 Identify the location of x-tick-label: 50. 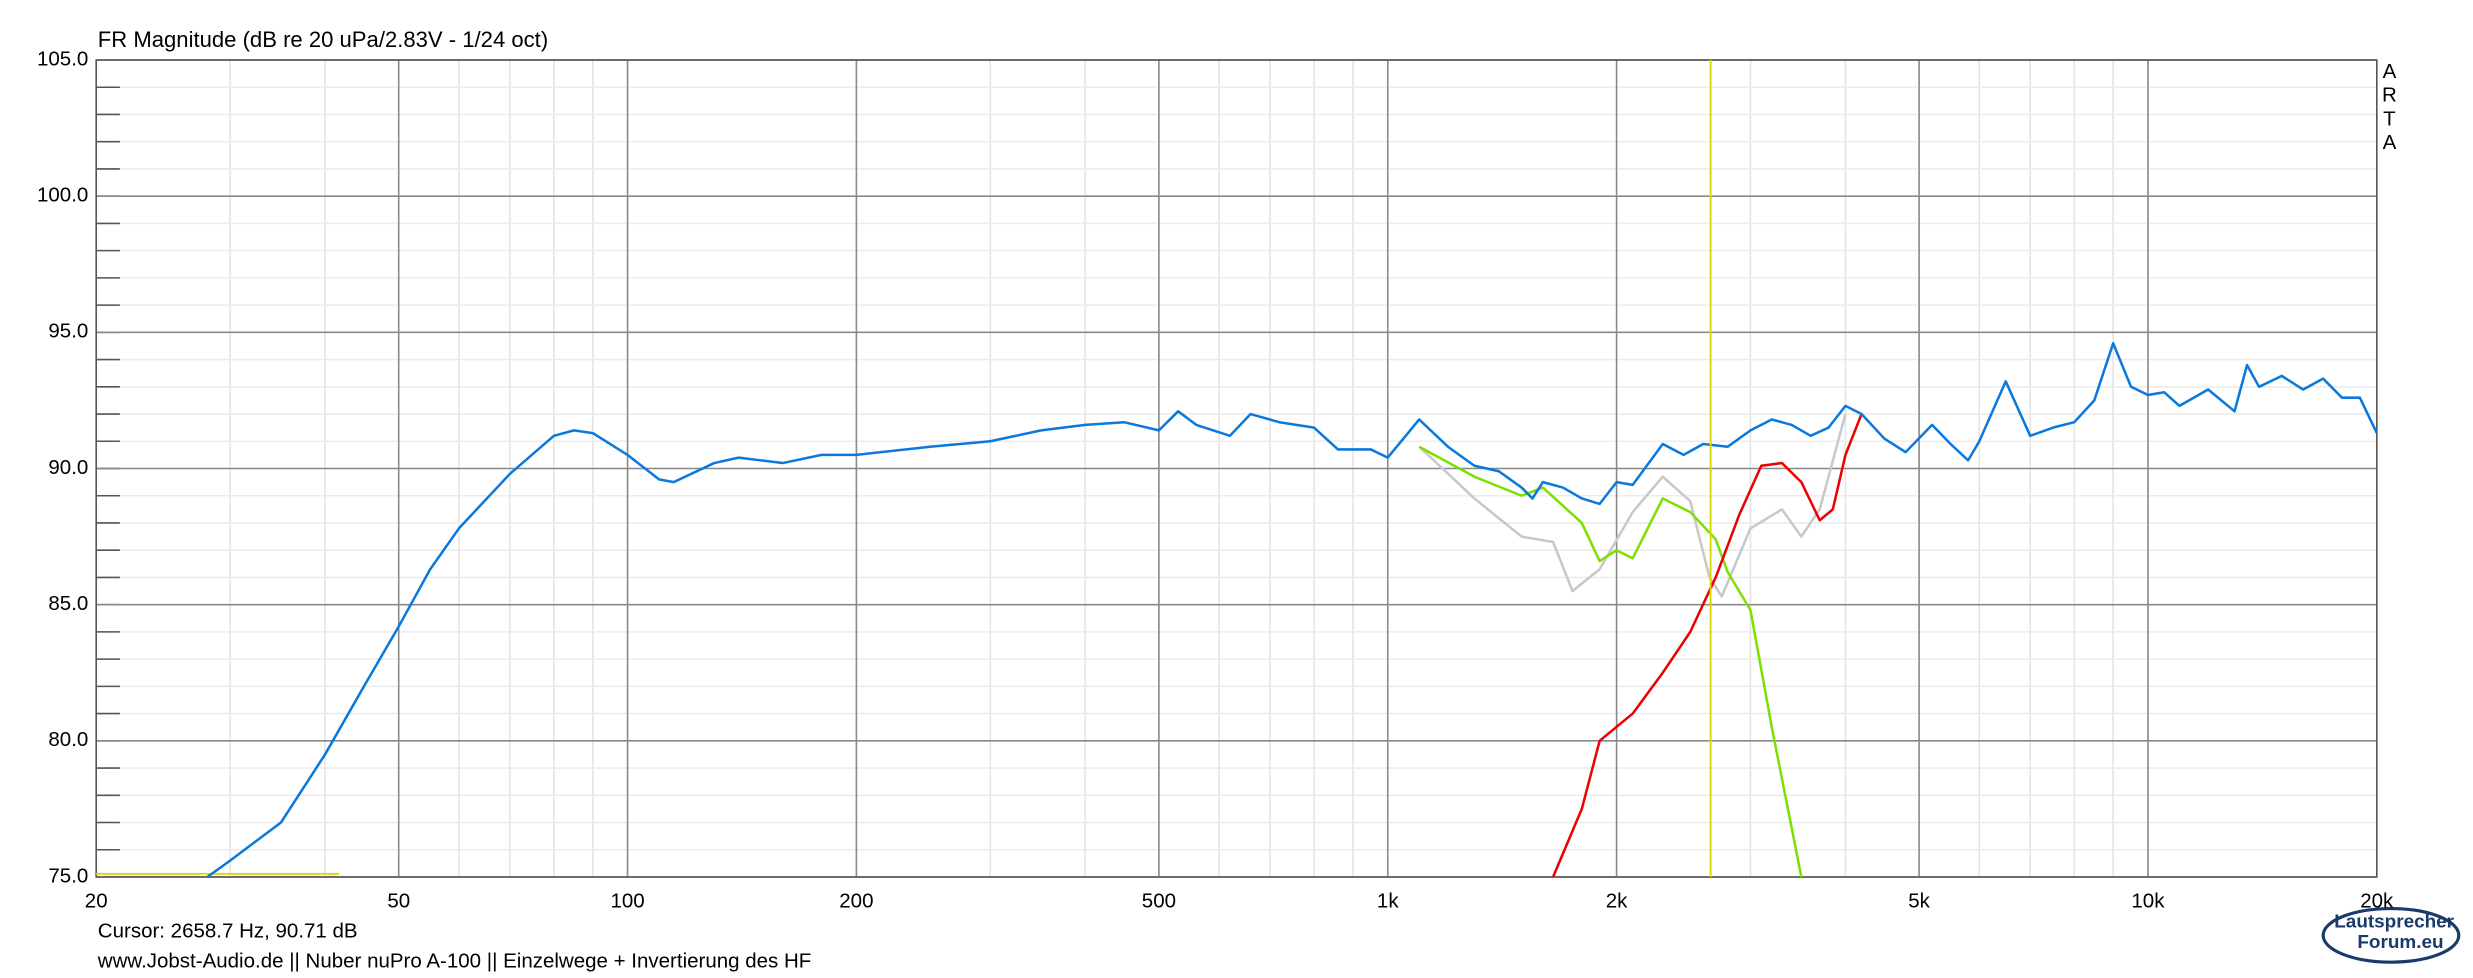
(398, 901).